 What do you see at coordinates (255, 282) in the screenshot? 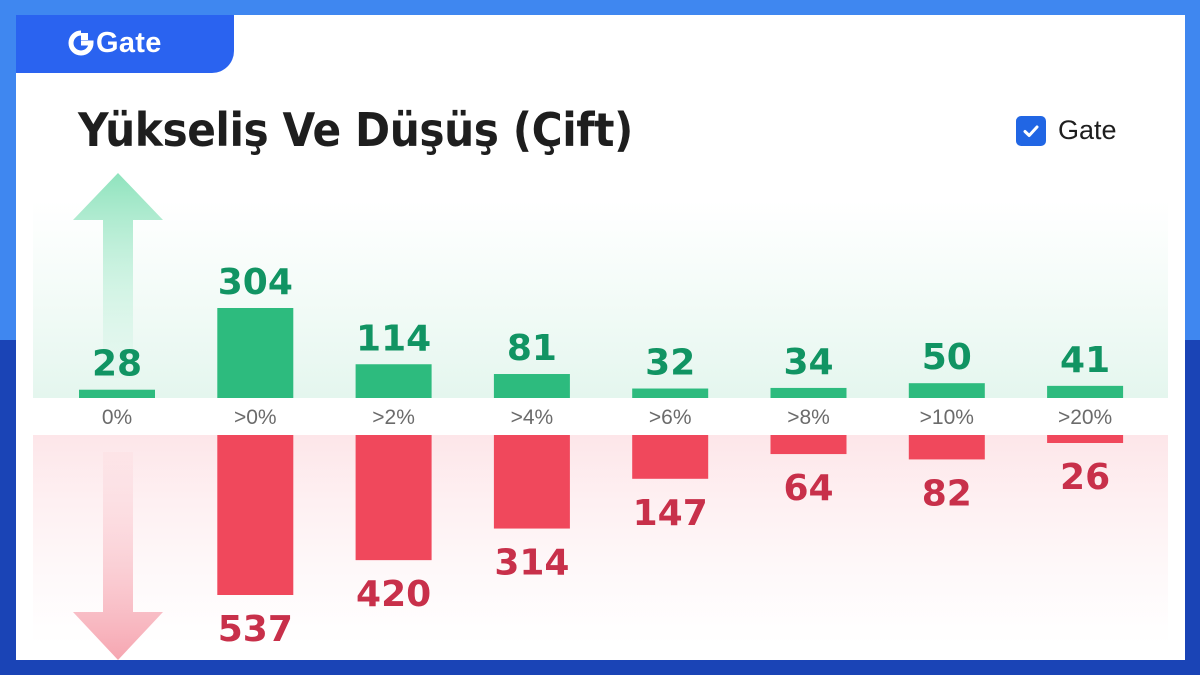
I see `value-label-up: 304` at bounding box center [255, 282].